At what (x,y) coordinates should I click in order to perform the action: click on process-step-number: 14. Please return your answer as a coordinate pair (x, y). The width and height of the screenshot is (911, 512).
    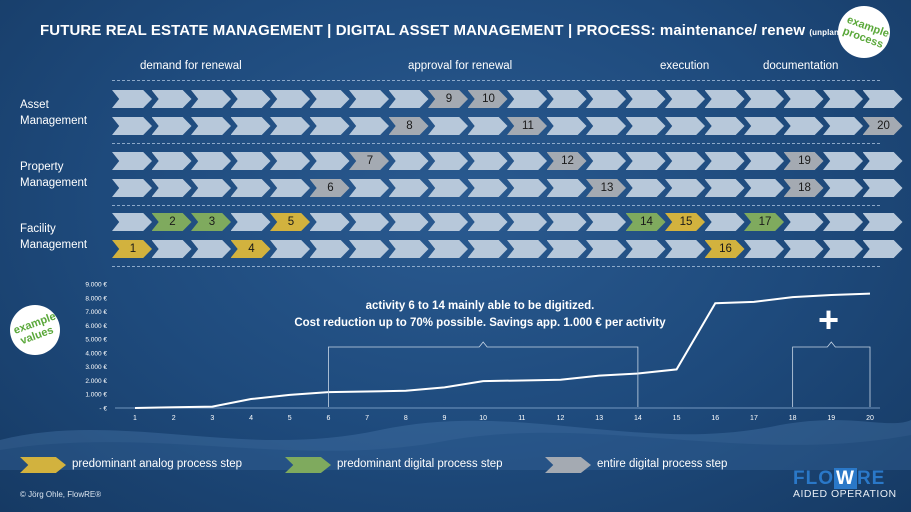
    Looking at the image, I should click on (646, 222).